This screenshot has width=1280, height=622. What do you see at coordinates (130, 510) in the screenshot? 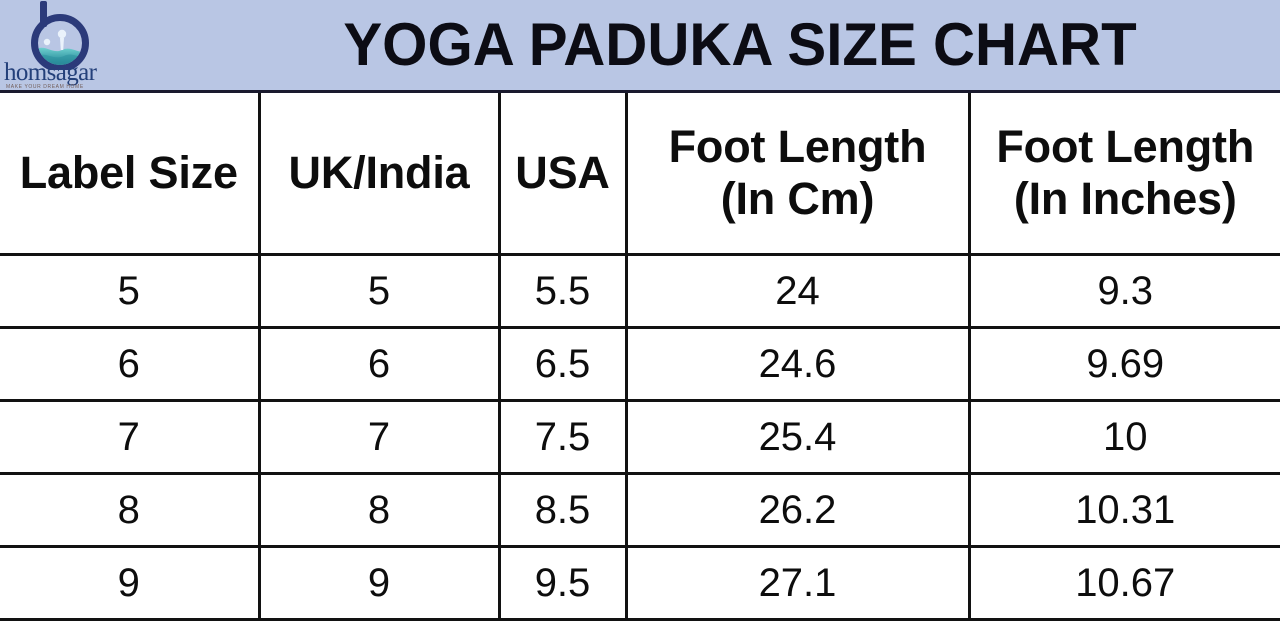
I see `cell-label-size: 8` at bounding box center [130, 510].